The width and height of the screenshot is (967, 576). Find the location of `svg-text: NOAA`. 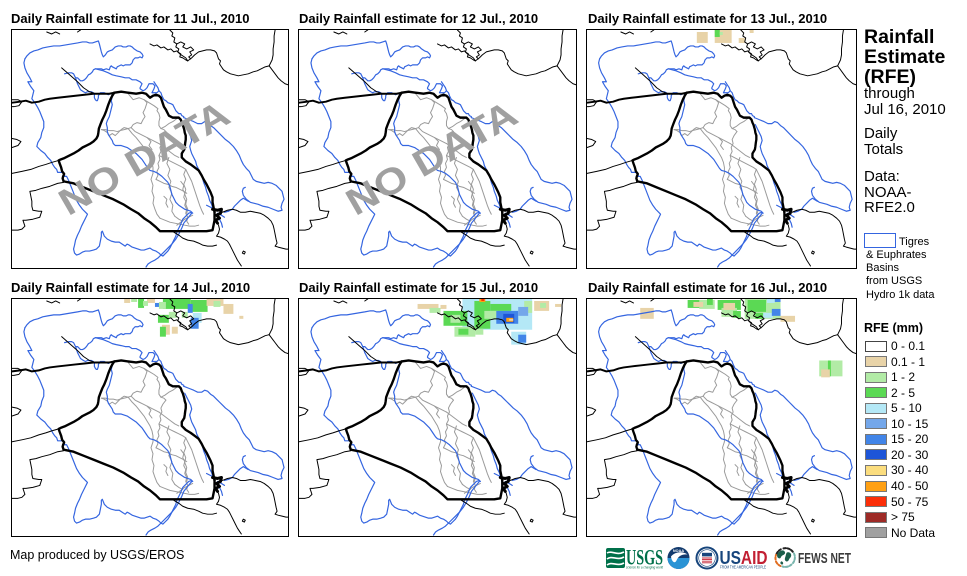

svg-text: NOAA is located at coordinates (678, 551).